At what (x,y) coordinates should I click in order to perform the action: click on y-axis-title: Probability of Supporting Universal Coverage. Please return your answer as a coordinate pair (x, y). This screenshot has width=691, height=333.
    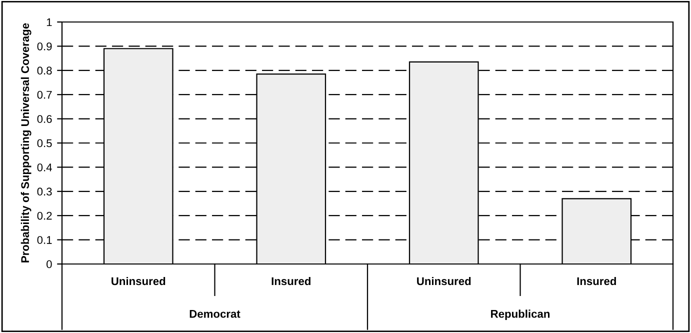
    Looking at the image, I should click on (26, 142).